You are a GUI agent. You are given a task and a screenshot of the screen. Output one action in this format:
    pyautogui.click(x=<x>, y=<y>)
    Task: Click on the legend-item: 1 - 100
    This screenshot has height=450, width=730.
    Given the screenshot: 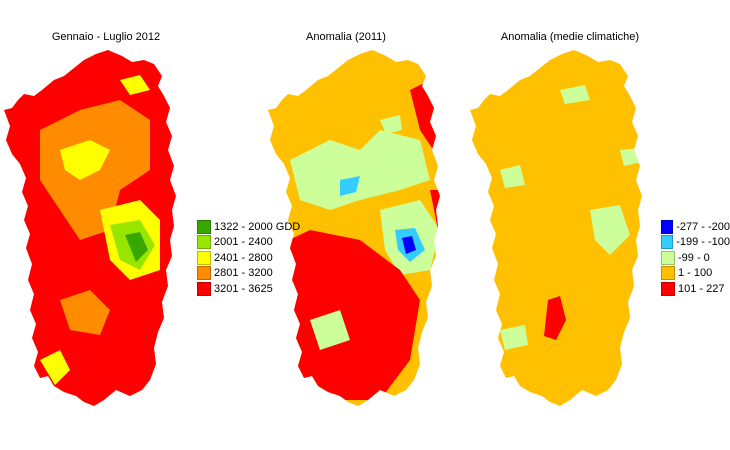 What is the action you would take?
    pyautogui.click(x=695, y=274)
    